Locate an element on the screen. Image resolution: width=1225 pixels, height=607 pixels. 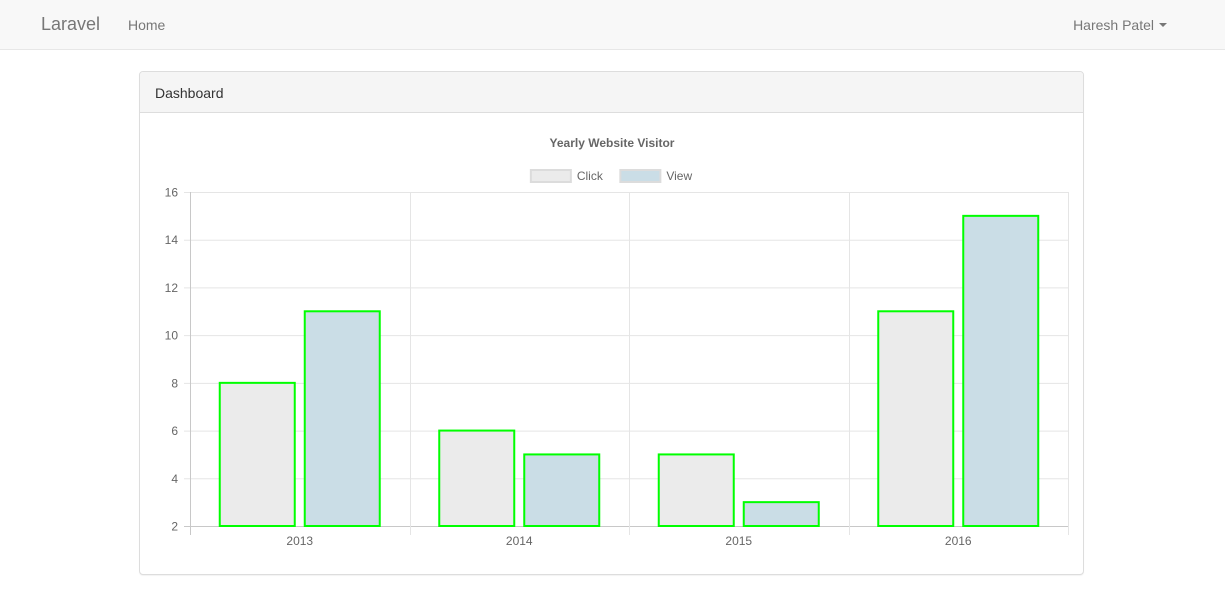
bar-view-2016 is located at coordinates (1001, 370).